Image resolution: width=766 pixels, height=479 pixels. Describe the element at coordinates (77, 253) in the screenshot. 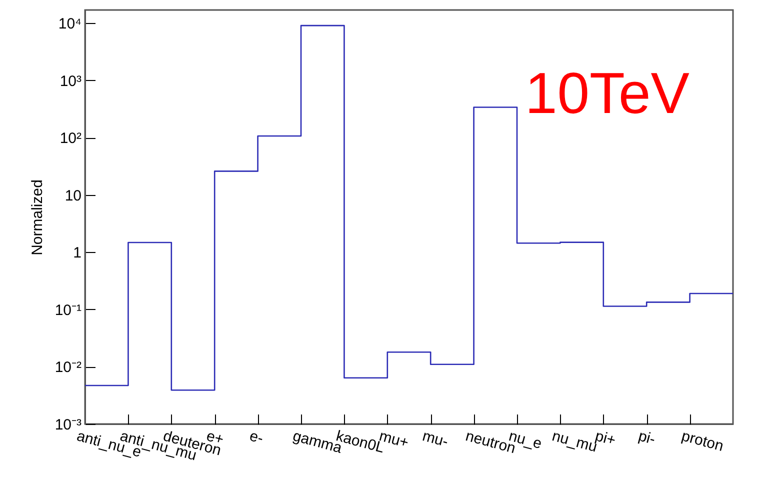

I see `y-tick-label: 1` at that location.